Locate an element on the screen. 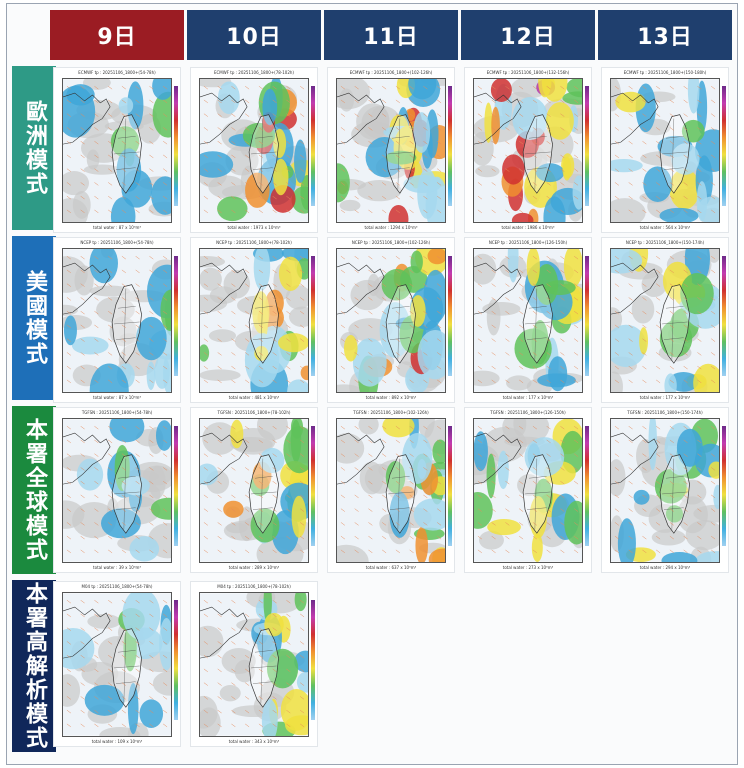 The image size is (744, 768). mainland-coast is located at coordinates (224, 632).